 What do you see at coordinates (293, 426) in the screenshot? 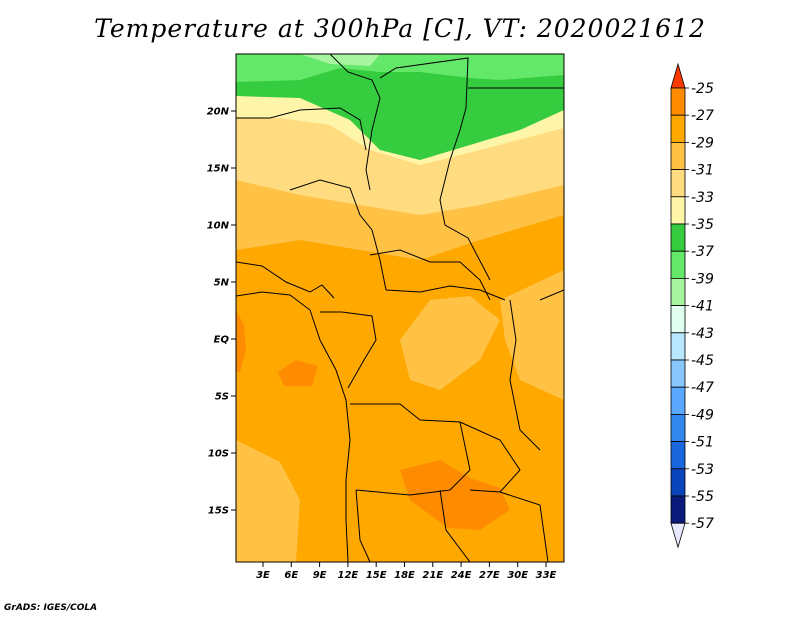
I see `coast-west` at bounding box center [293, 426].